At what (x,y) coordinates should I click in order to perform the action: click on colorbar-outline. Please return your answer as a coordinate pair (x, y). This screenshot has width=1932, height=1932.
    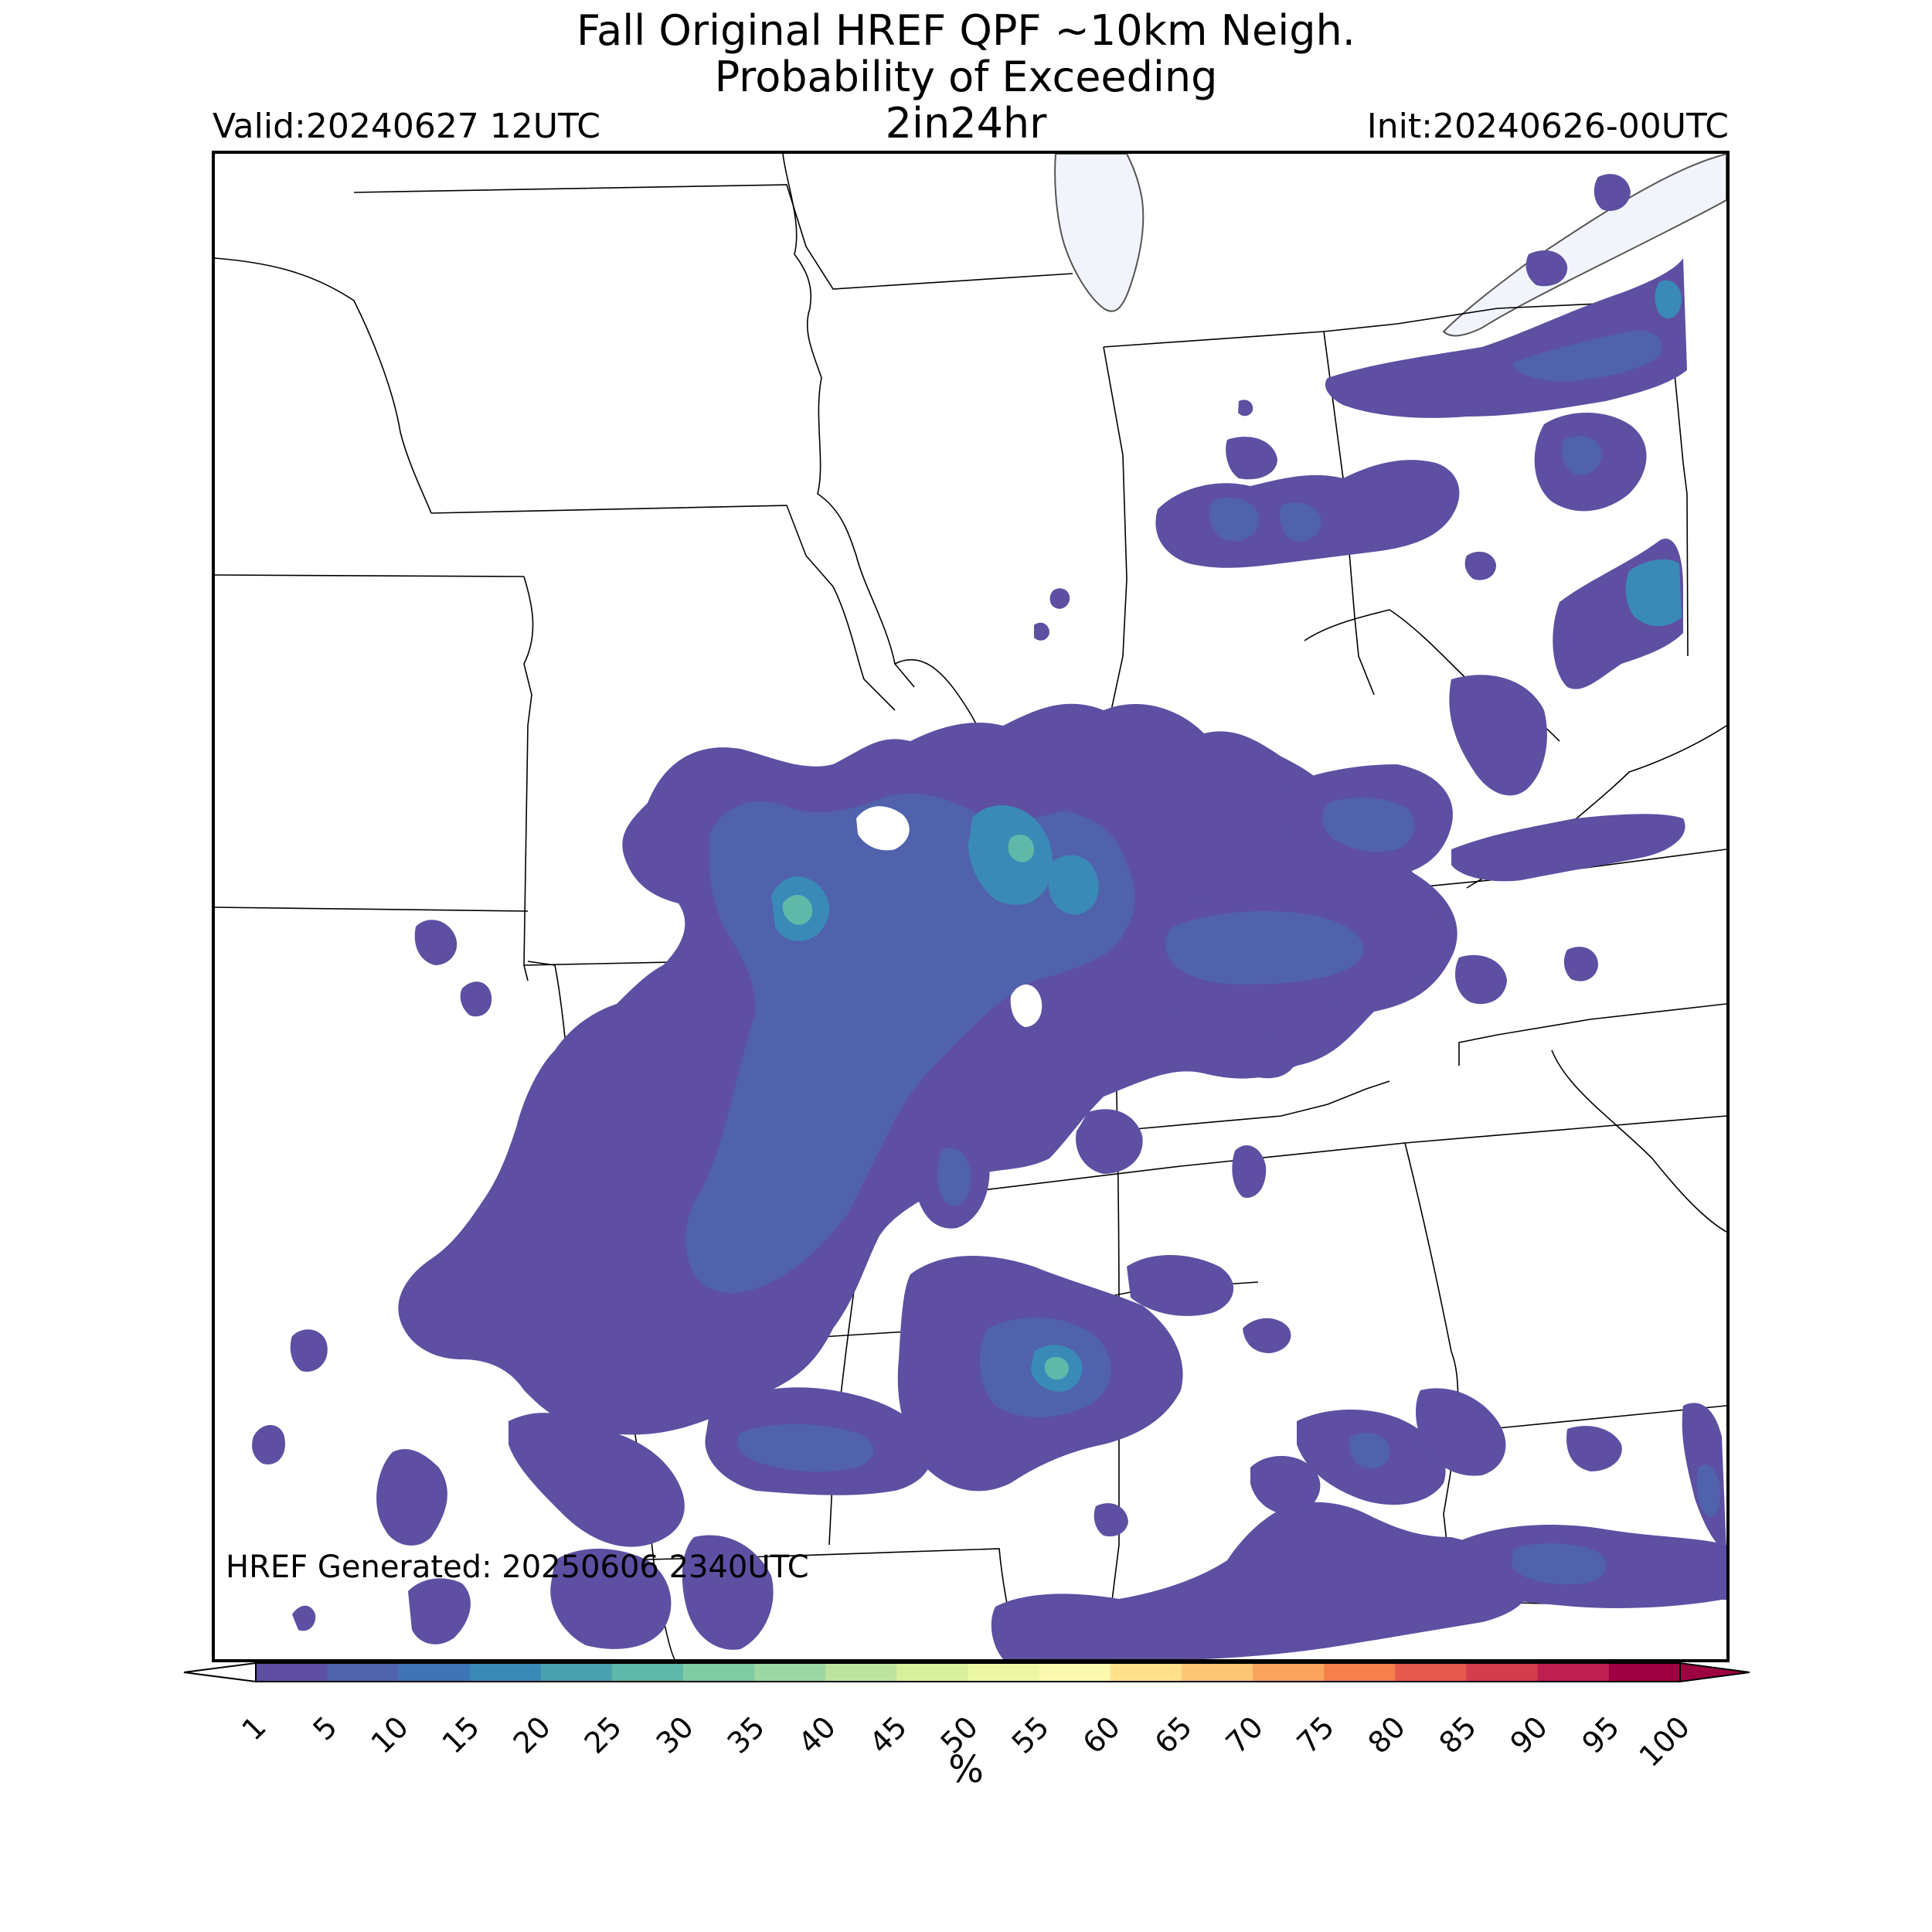
    Looking at the image, I should click on (968, 1672).